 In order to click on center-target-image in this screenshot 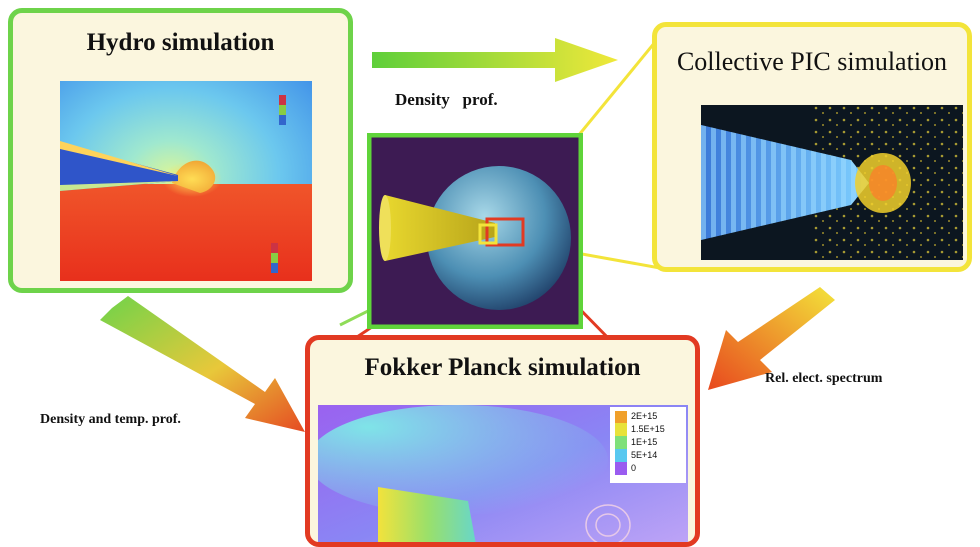, I will do `click(475, 231)`.